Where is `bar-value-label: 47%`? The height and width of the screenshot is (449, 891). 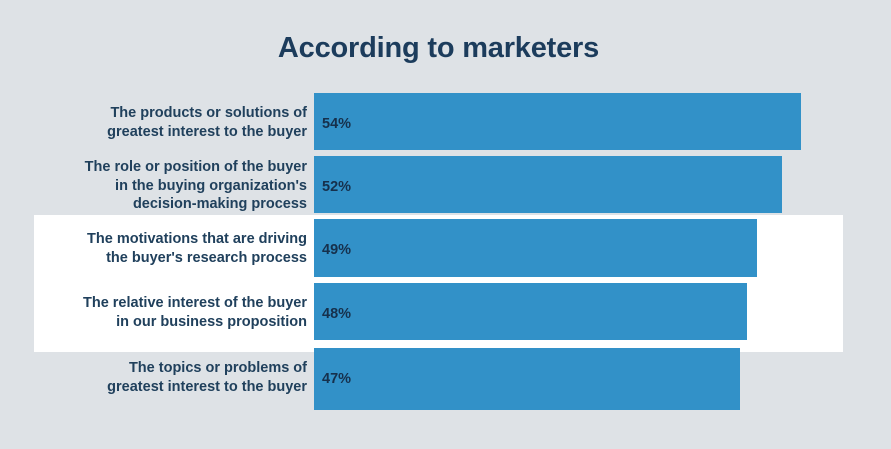 bar-value-label: 47% is located at coordinates (337, 379).